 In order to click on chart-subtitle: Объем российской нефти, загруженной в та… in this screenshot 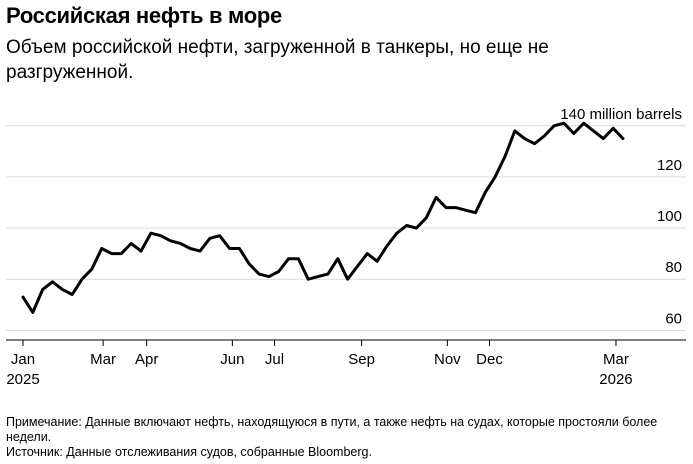, I will do `click(277, 60)`.